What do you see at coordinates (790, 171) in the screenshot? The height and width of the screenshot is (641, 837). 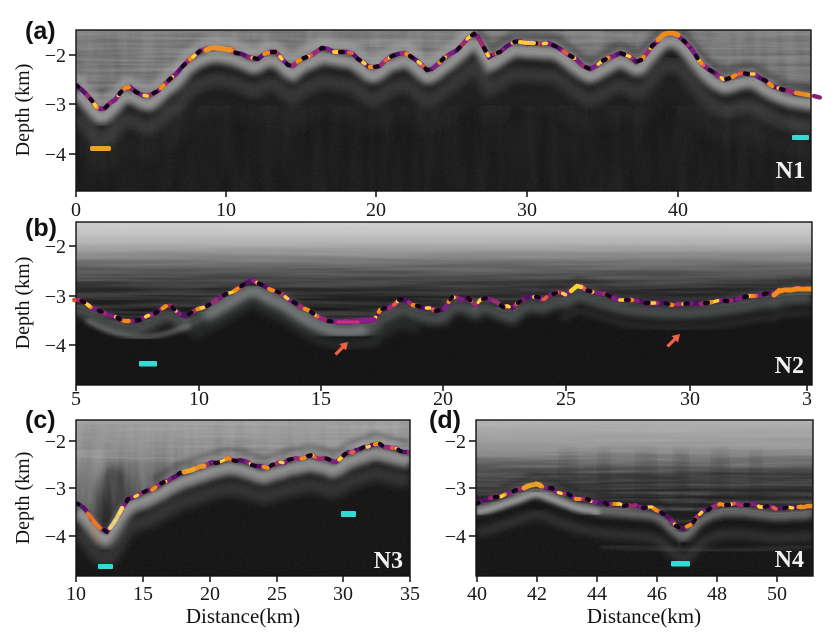 I see `svg-text: N1` at bounding box center [790, 171].